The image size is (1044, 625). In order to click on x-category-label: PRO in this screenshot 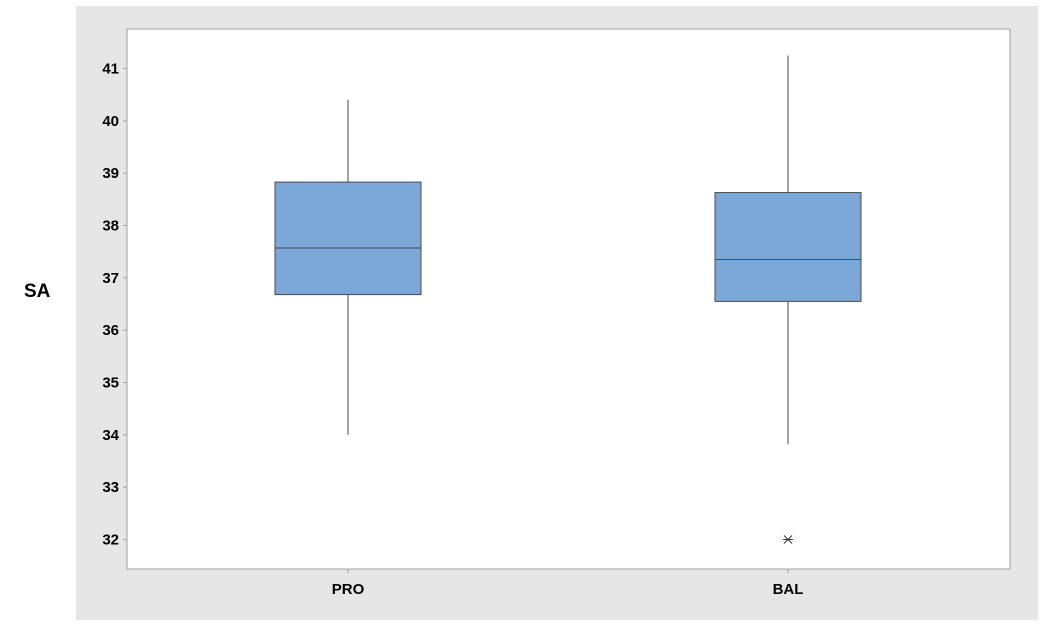, I will do `click(348, 589)`.